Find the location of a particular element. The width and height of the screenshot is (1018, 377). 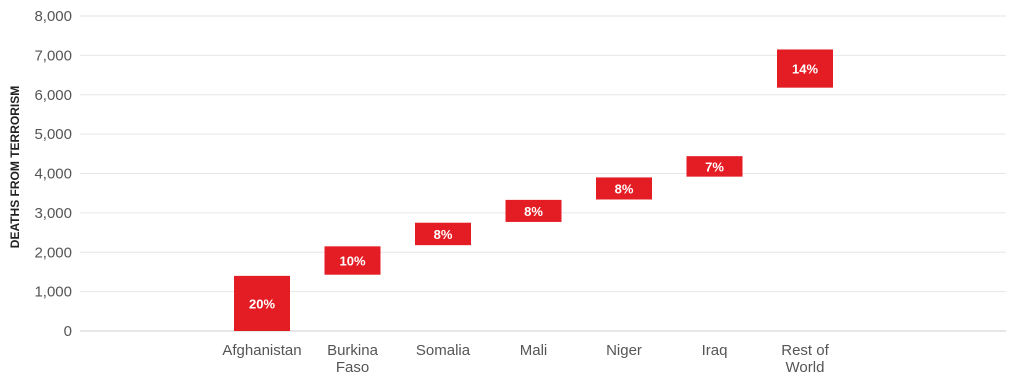

y-tick-label: 1,000 is located at coordinates (53, 292).